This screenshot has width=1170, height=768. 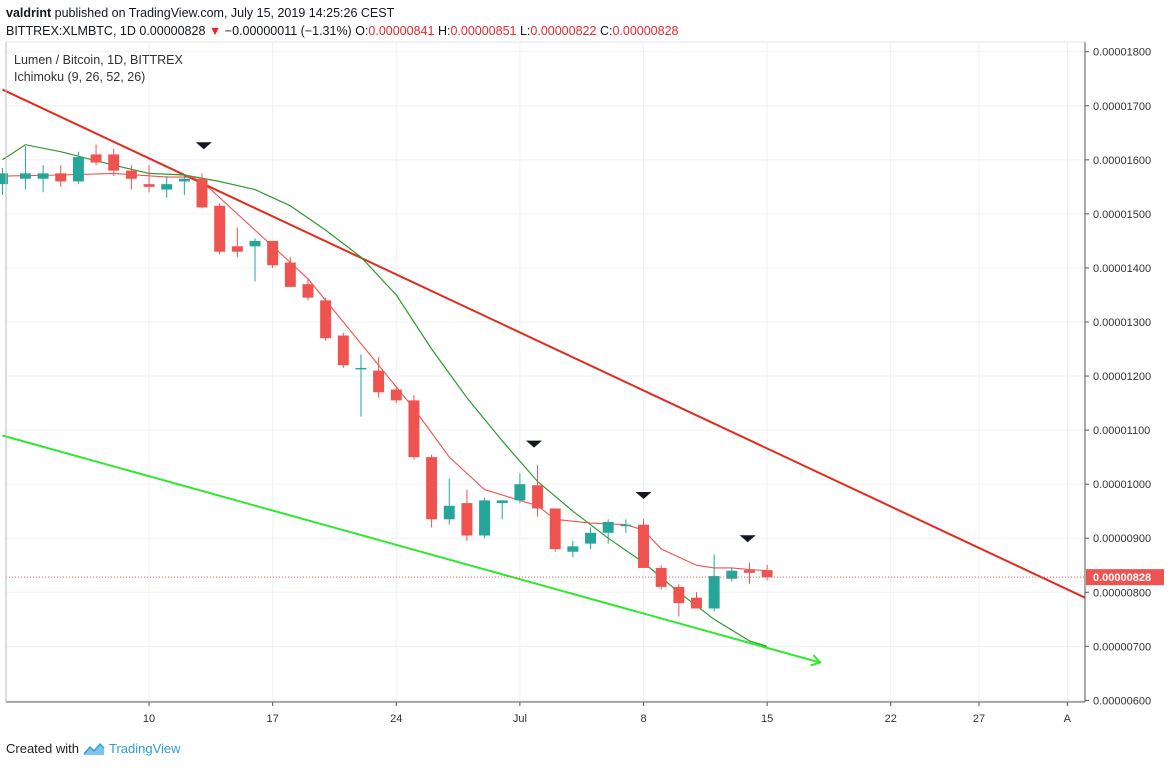 What do you see at coordinates (1121, 431) in the screenshot?
I see `price-tick-label: 0.00001100` at bounding box center [1121, 431].